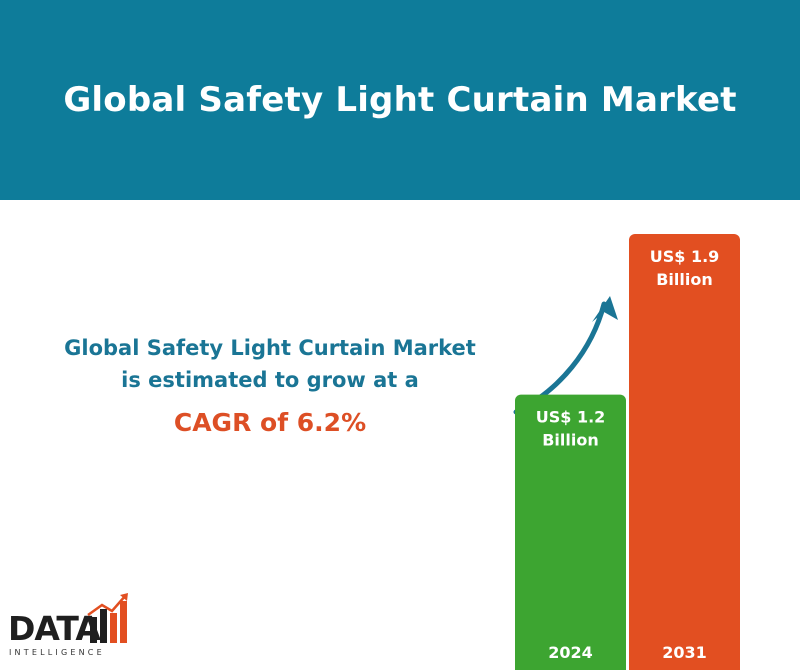 This screenshot has height=670, width=800. I want to click on data-label-2024-2: Billion, so click(570, 440).